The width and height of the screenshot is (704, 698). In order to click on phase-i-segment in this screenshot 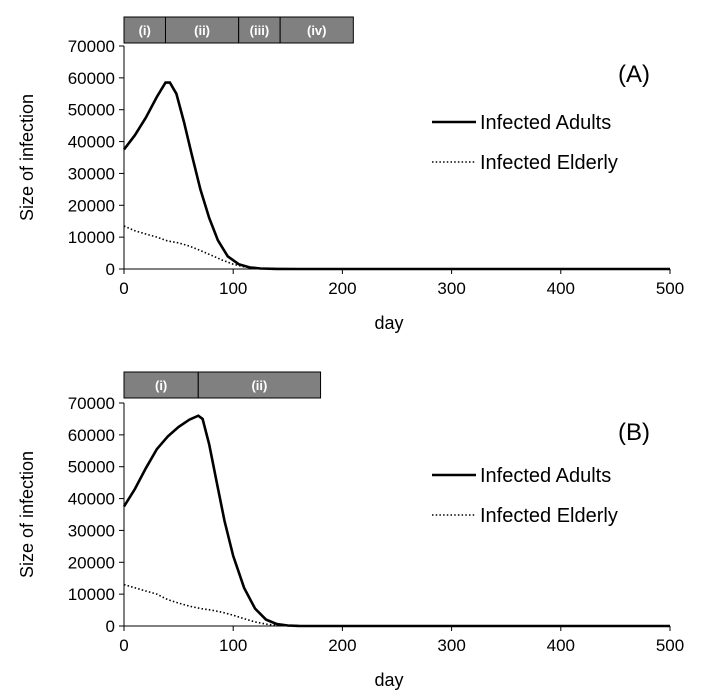, I will do `click(144, 30)`.